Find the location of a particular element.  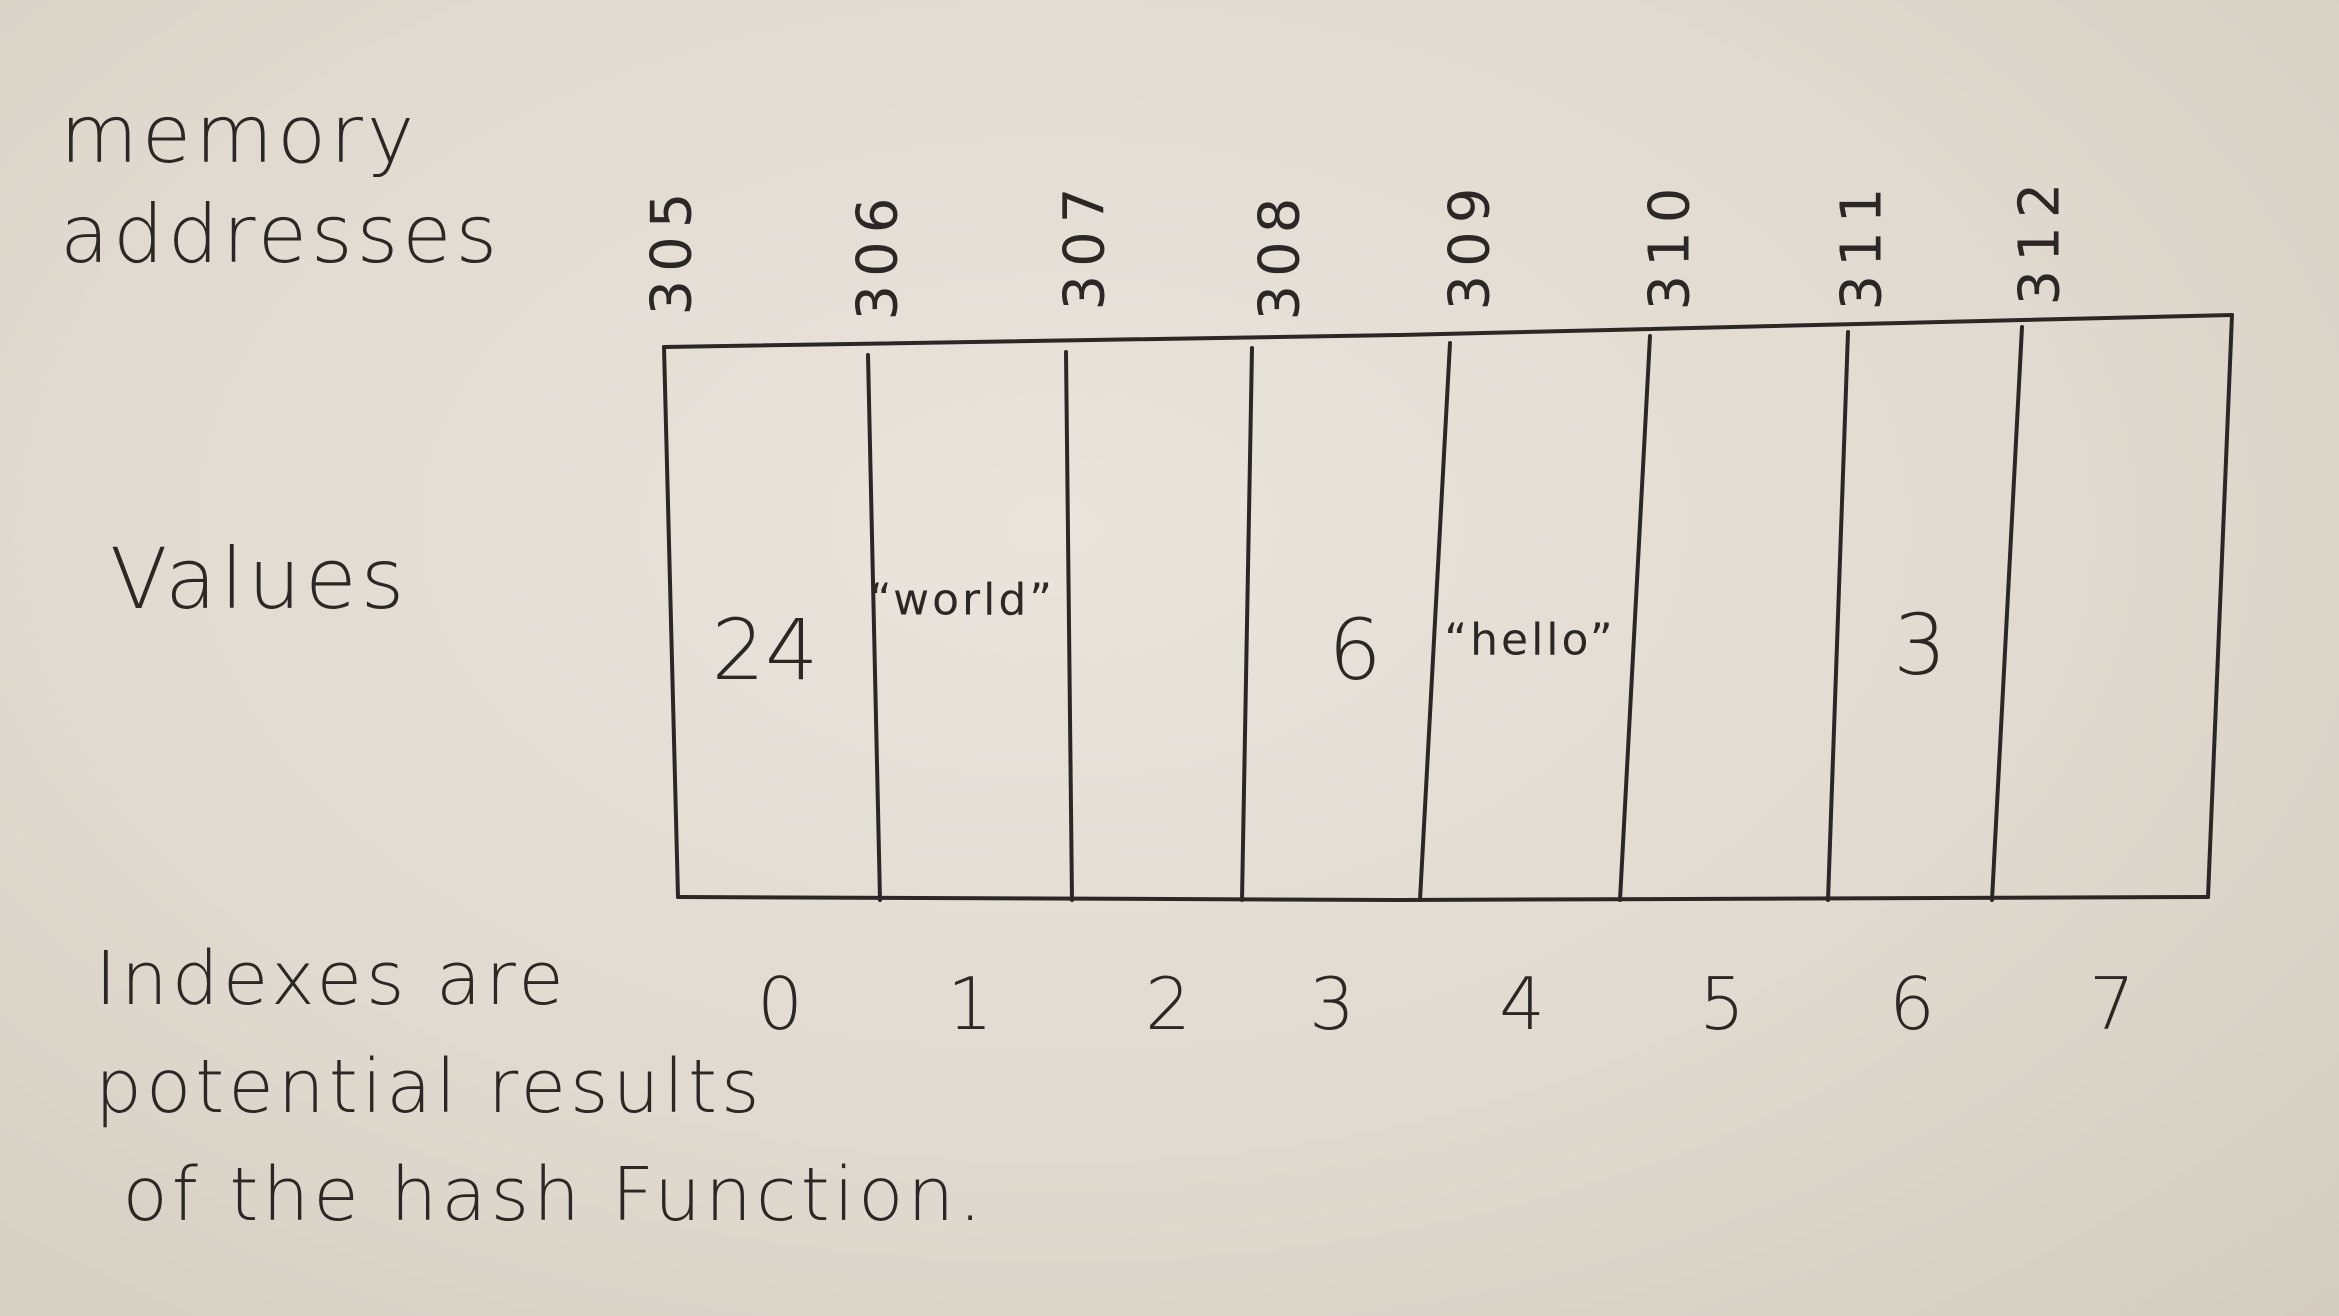

memory-address: 306 is located at coordinates (878, 255).